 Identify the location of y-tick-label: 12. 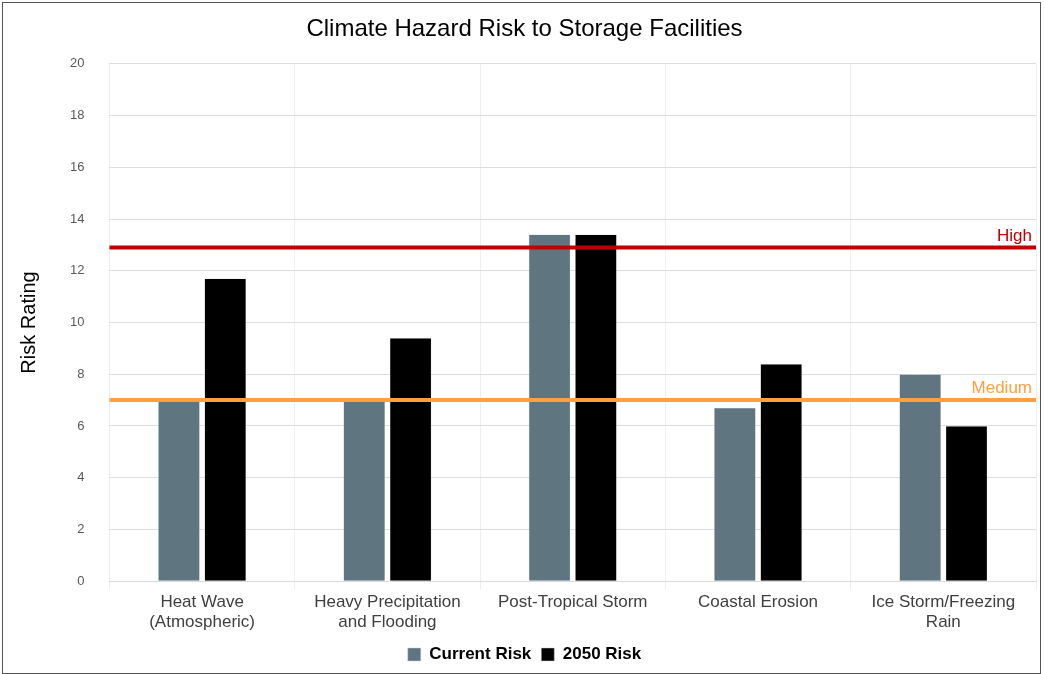
(77, 270).